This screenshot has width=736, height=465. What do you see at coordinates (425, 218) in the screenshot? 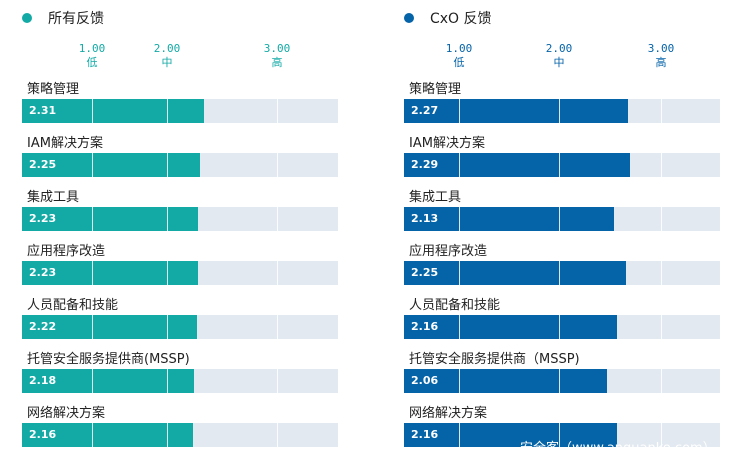
I see `bar-value-label: 2.13` at bounding box center [425, 218].